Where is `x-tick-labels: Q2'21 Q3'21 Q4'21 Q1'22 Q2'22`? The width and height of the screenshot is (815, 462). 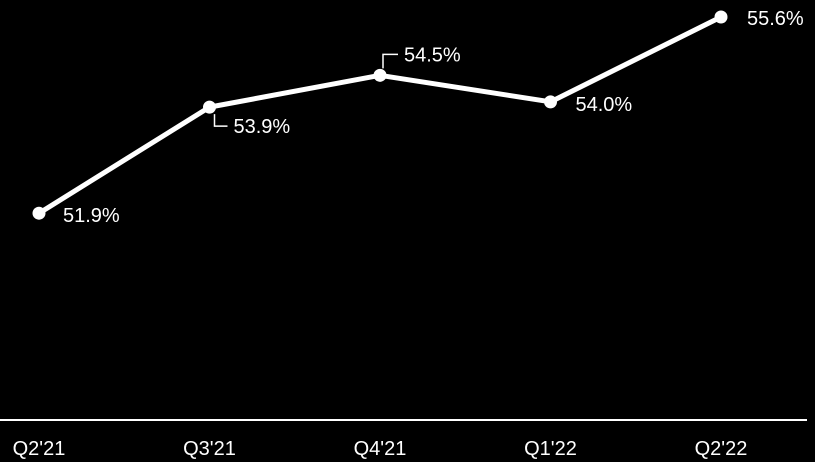 x-tick-labels: Q2'21 Q3'21 Q4'21 Q1'22 Q2'22 is located at coordinates (380, 449).